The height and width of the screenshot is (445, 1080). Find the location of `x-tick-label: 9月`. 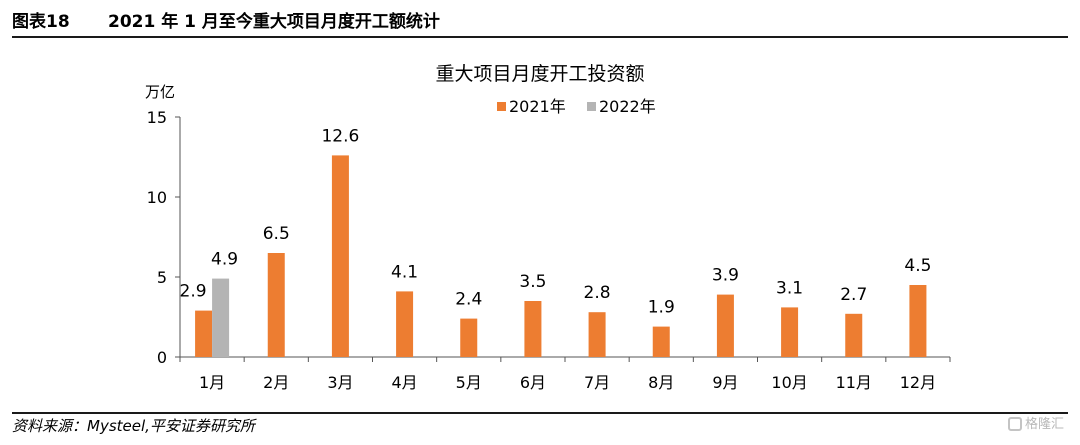

x-tick-label: 9月 is located at coordinates (725, 382).